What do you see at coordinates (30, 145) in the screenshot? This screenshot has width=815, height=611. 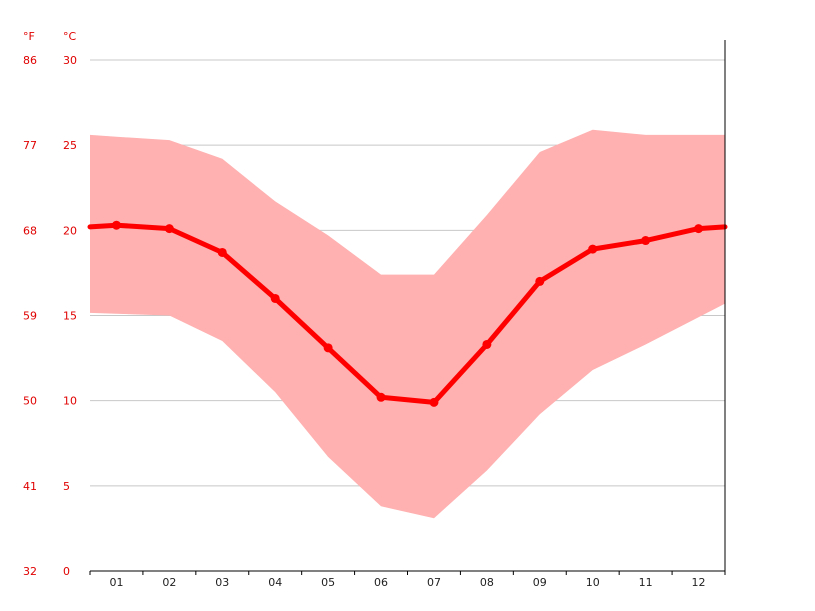 I see `y-tick-label-fahrenheit: 77` at bounding box center [30, 145].